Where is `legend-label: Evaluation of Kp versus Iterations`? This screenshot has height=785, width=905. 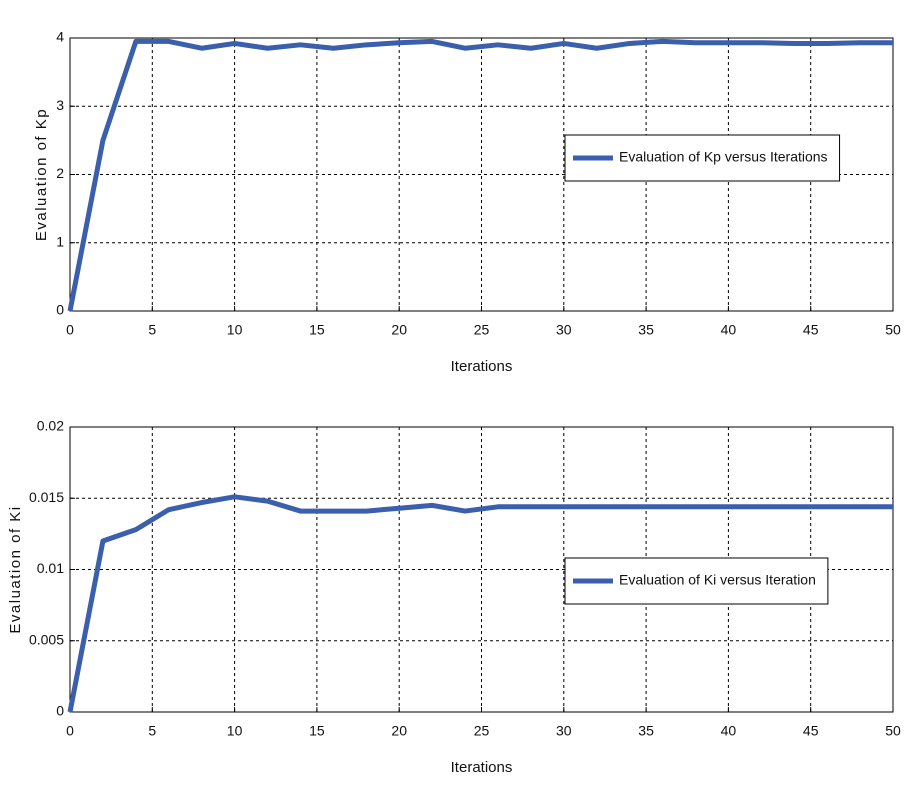 legend-label: Evaluation of Kp versus Iterations is located at coordinates (723, 157).